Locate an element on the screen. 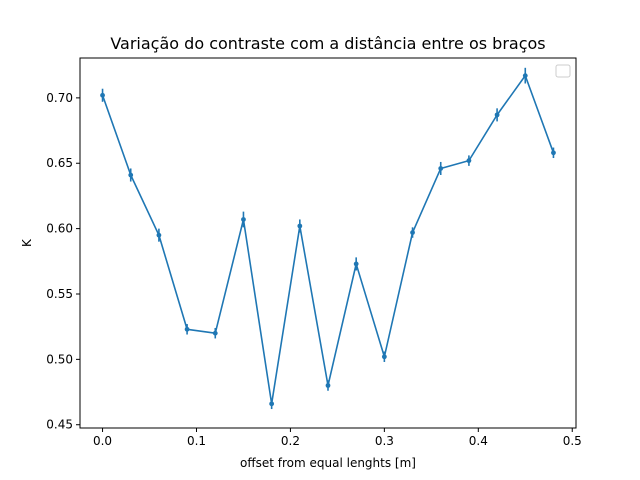  y-tick-label: 0.45 is located at coordinates (59, 425).